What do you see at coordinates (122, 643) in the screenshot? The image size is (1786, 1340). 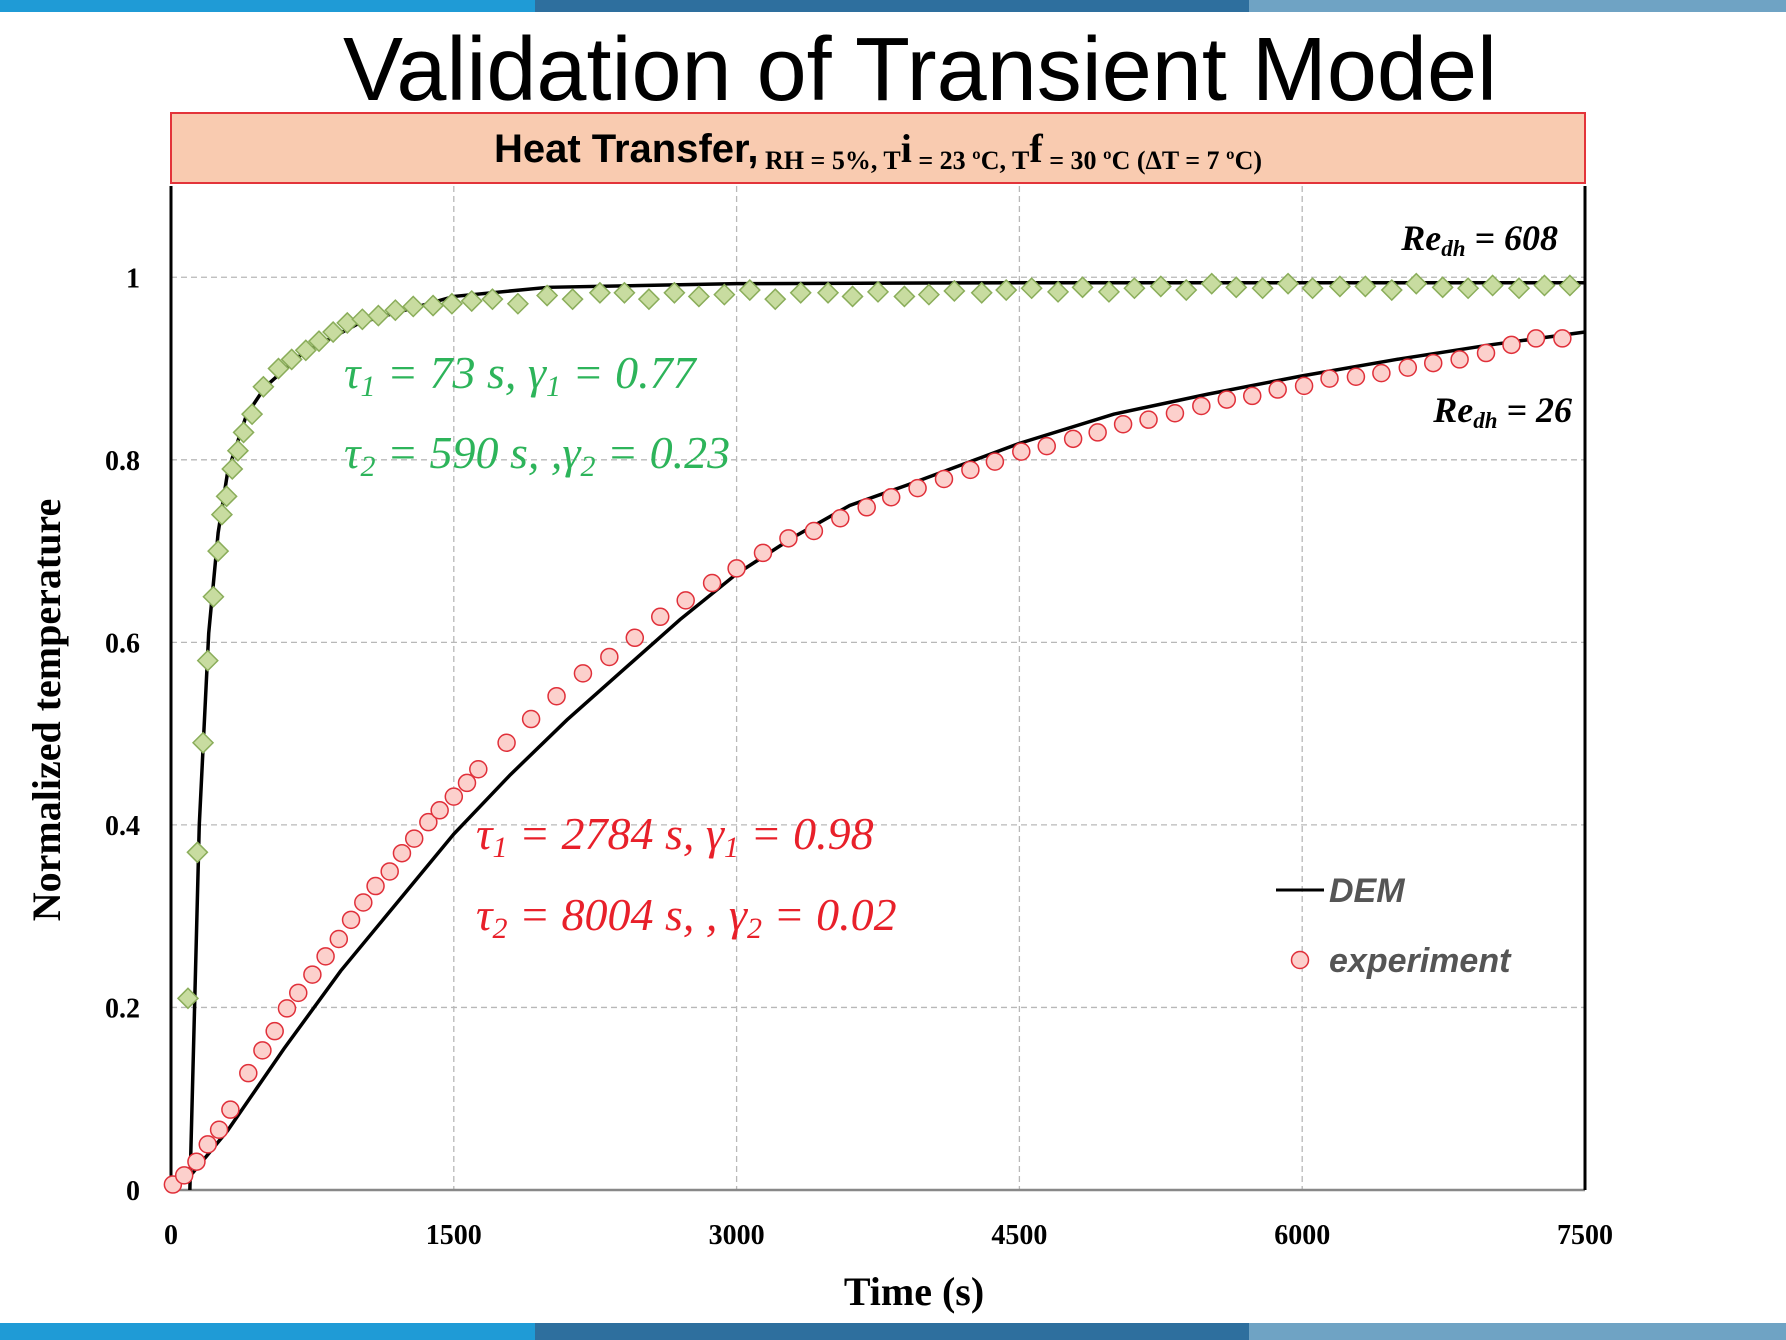 I see `y-tick-label: 0.6` at bounding box center [122, 643].